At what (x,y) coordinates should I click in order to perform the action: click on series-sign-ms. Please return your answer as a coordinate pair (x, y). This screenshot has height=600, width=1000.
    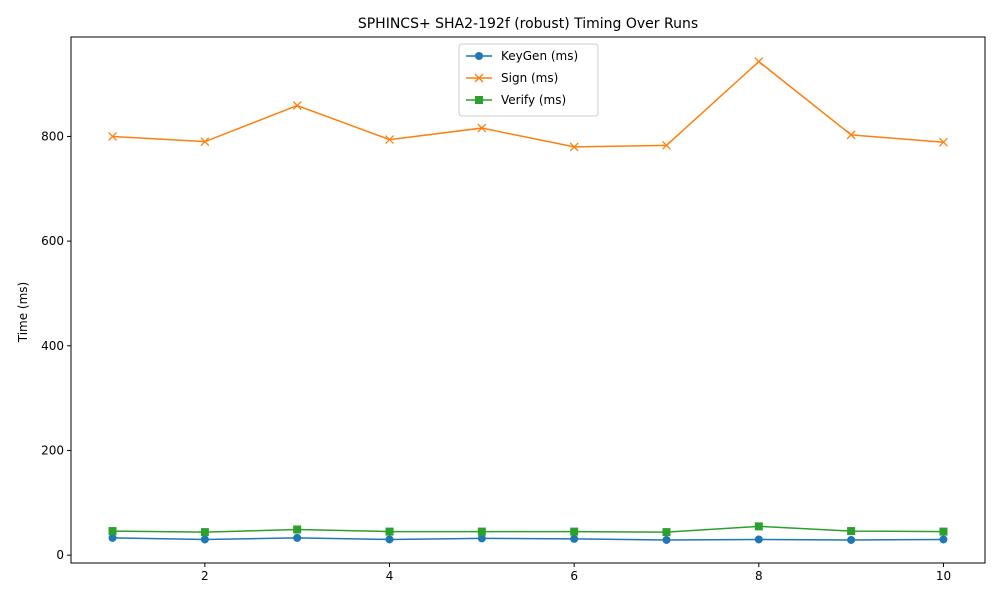
    Looking at the image, I should click on (528, 104).